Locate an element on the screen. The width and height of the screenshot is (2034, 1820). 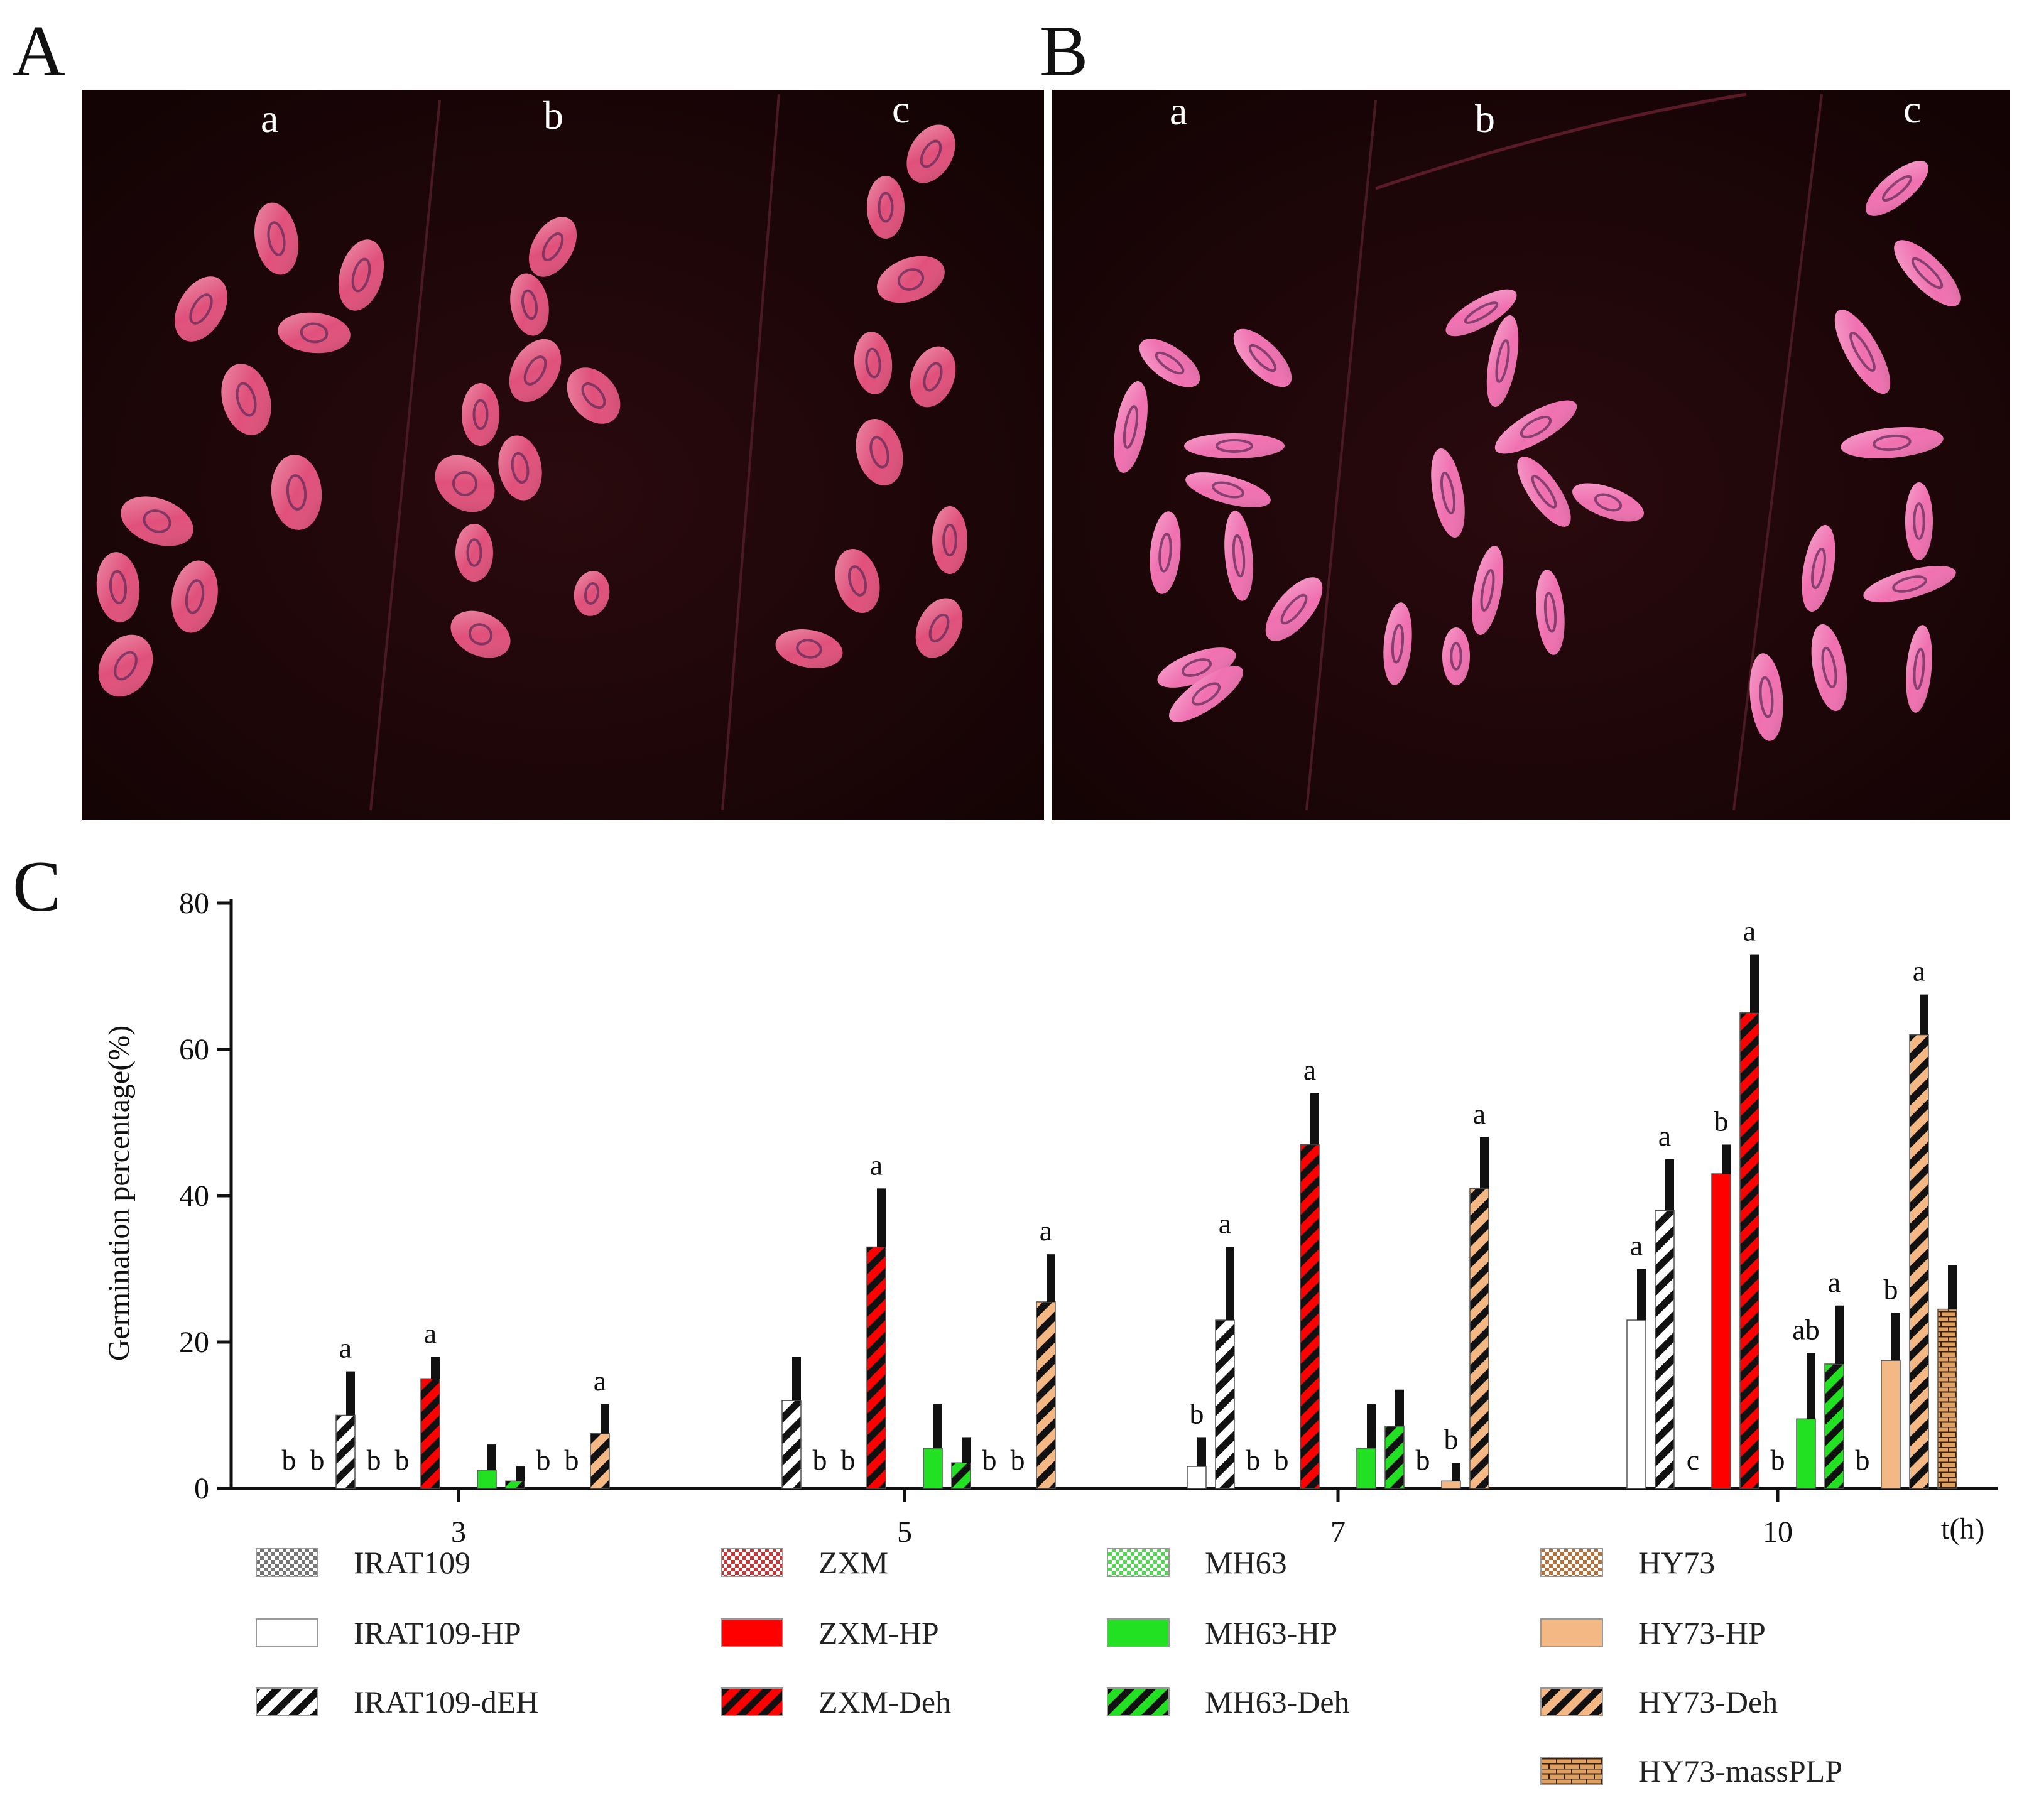
legend-label: HY73-massPLP is located at coordinates (1740, 1771).